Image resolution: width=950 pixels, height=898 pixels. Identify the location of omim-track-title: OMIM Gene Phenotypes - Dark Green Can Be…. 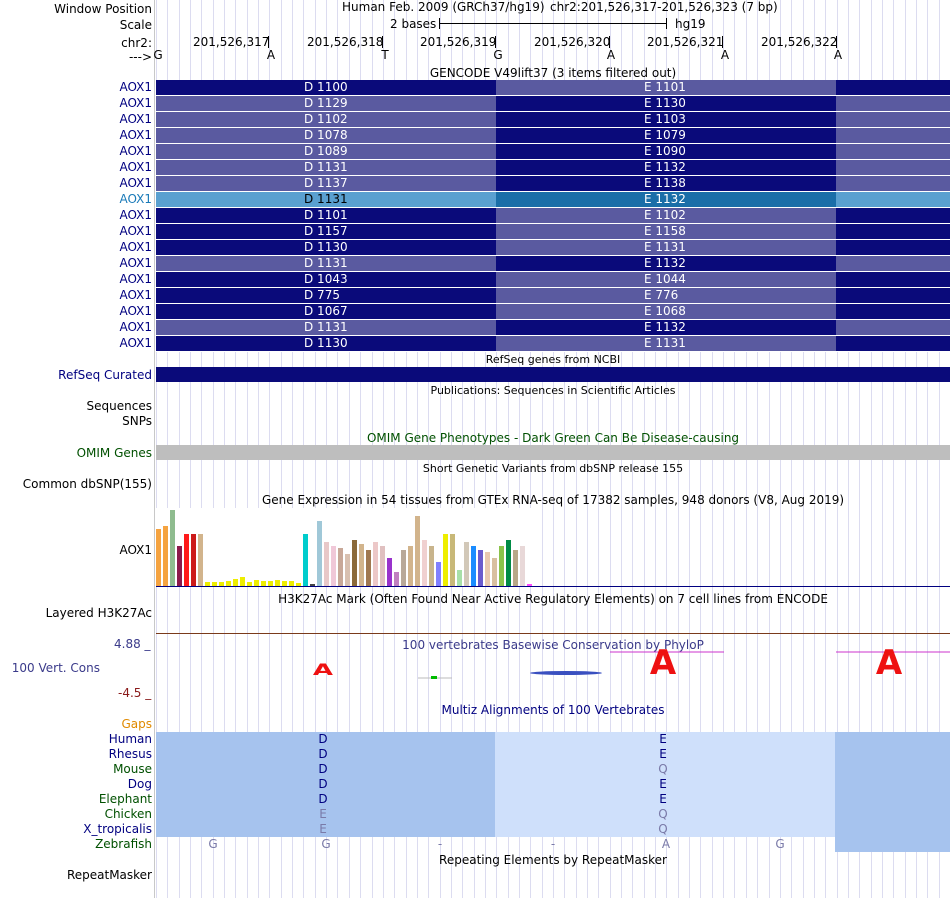
(553, 438).